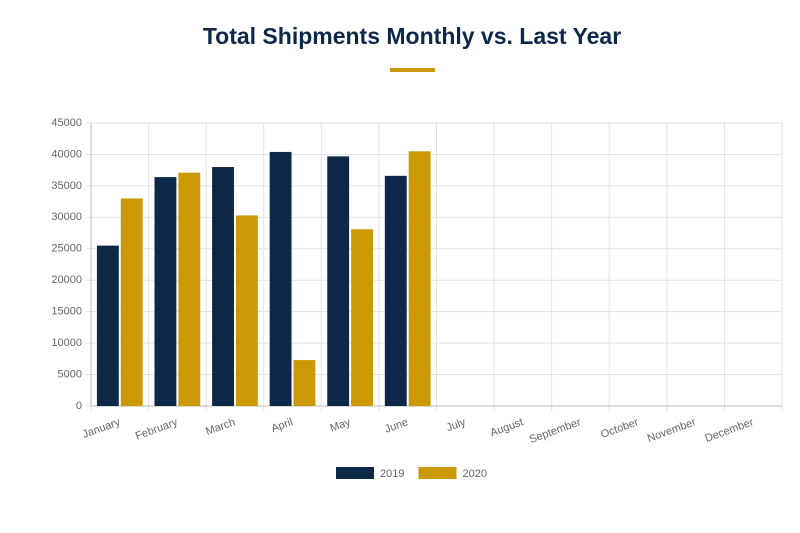 Image resolution: width=800 pixels, height=533 pixels. I want to click on y-tick-label: 25000, so click(66, 249).